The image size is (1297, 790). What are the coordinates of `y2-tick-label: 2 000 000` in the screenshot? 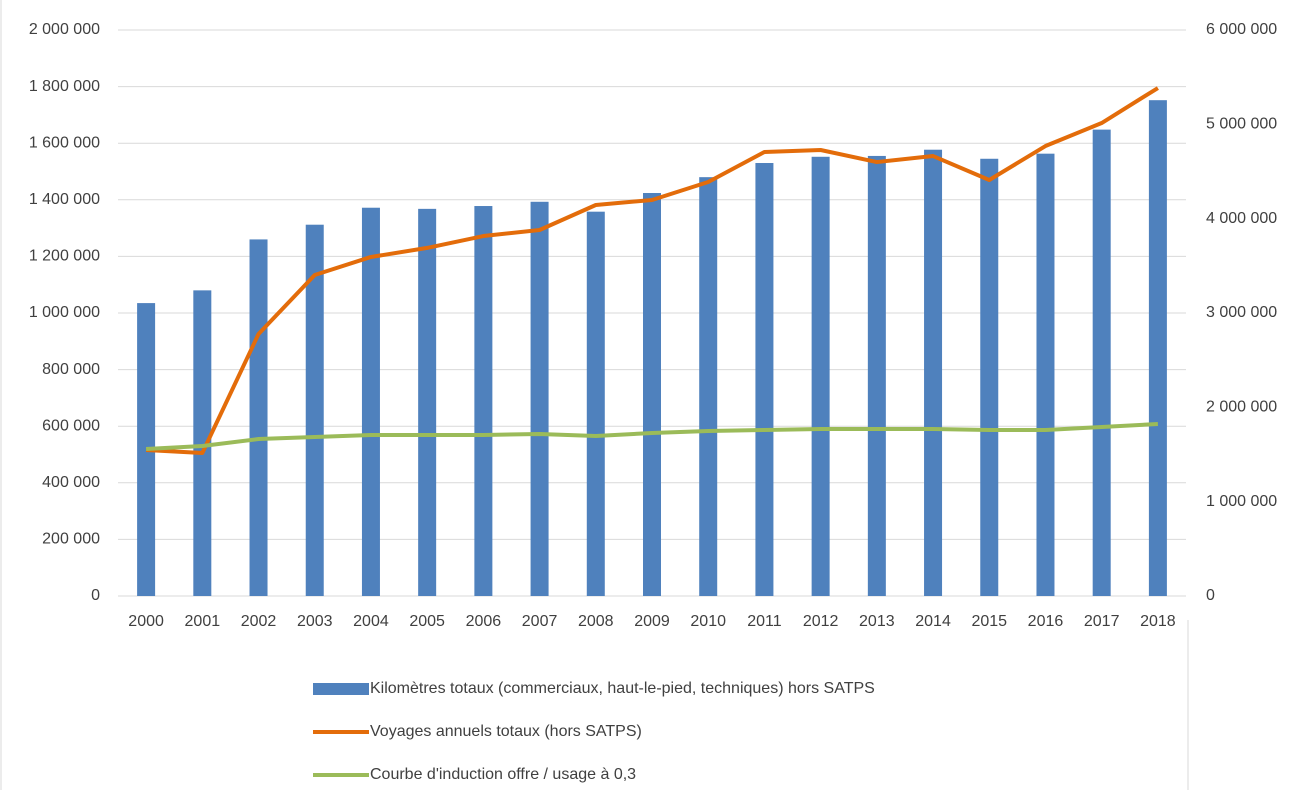 It's located at (1241, 407).